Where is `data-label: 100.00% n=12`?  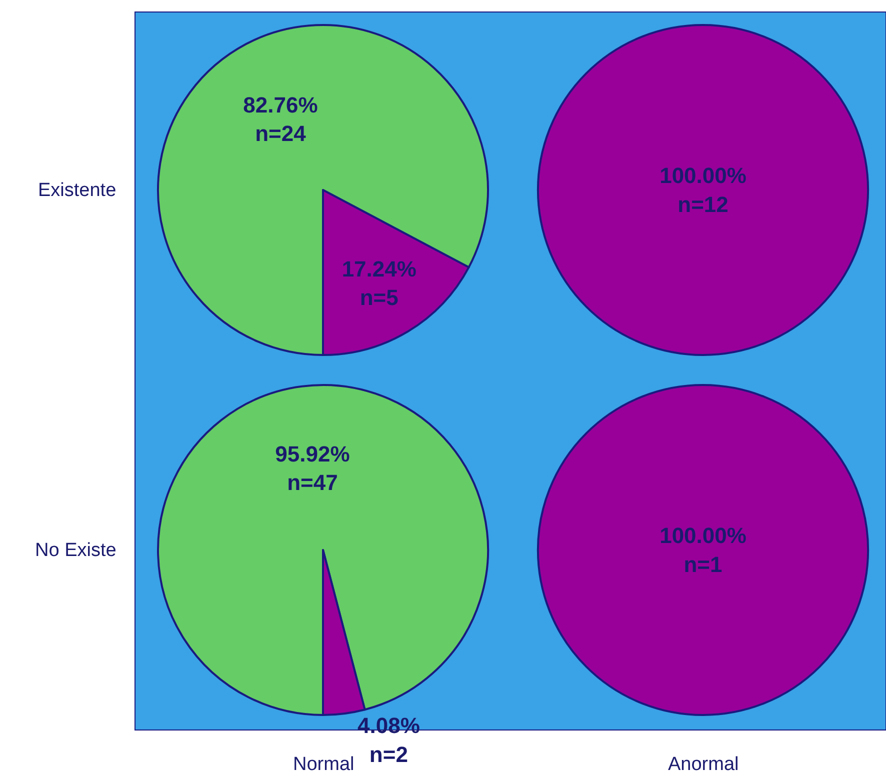 data-label: 100.00% n=12 is located at coordinates (703, 190).